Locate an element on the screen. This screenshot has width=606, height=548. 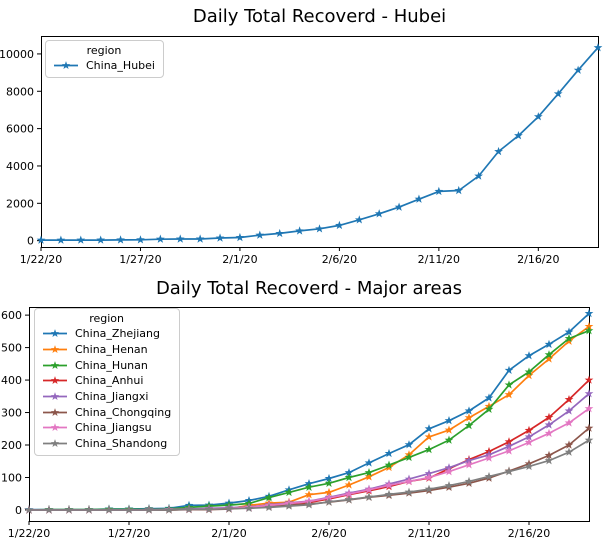
legend-entry-China_Chongqing: China_Chongqing is located at coordinates (106, 412).